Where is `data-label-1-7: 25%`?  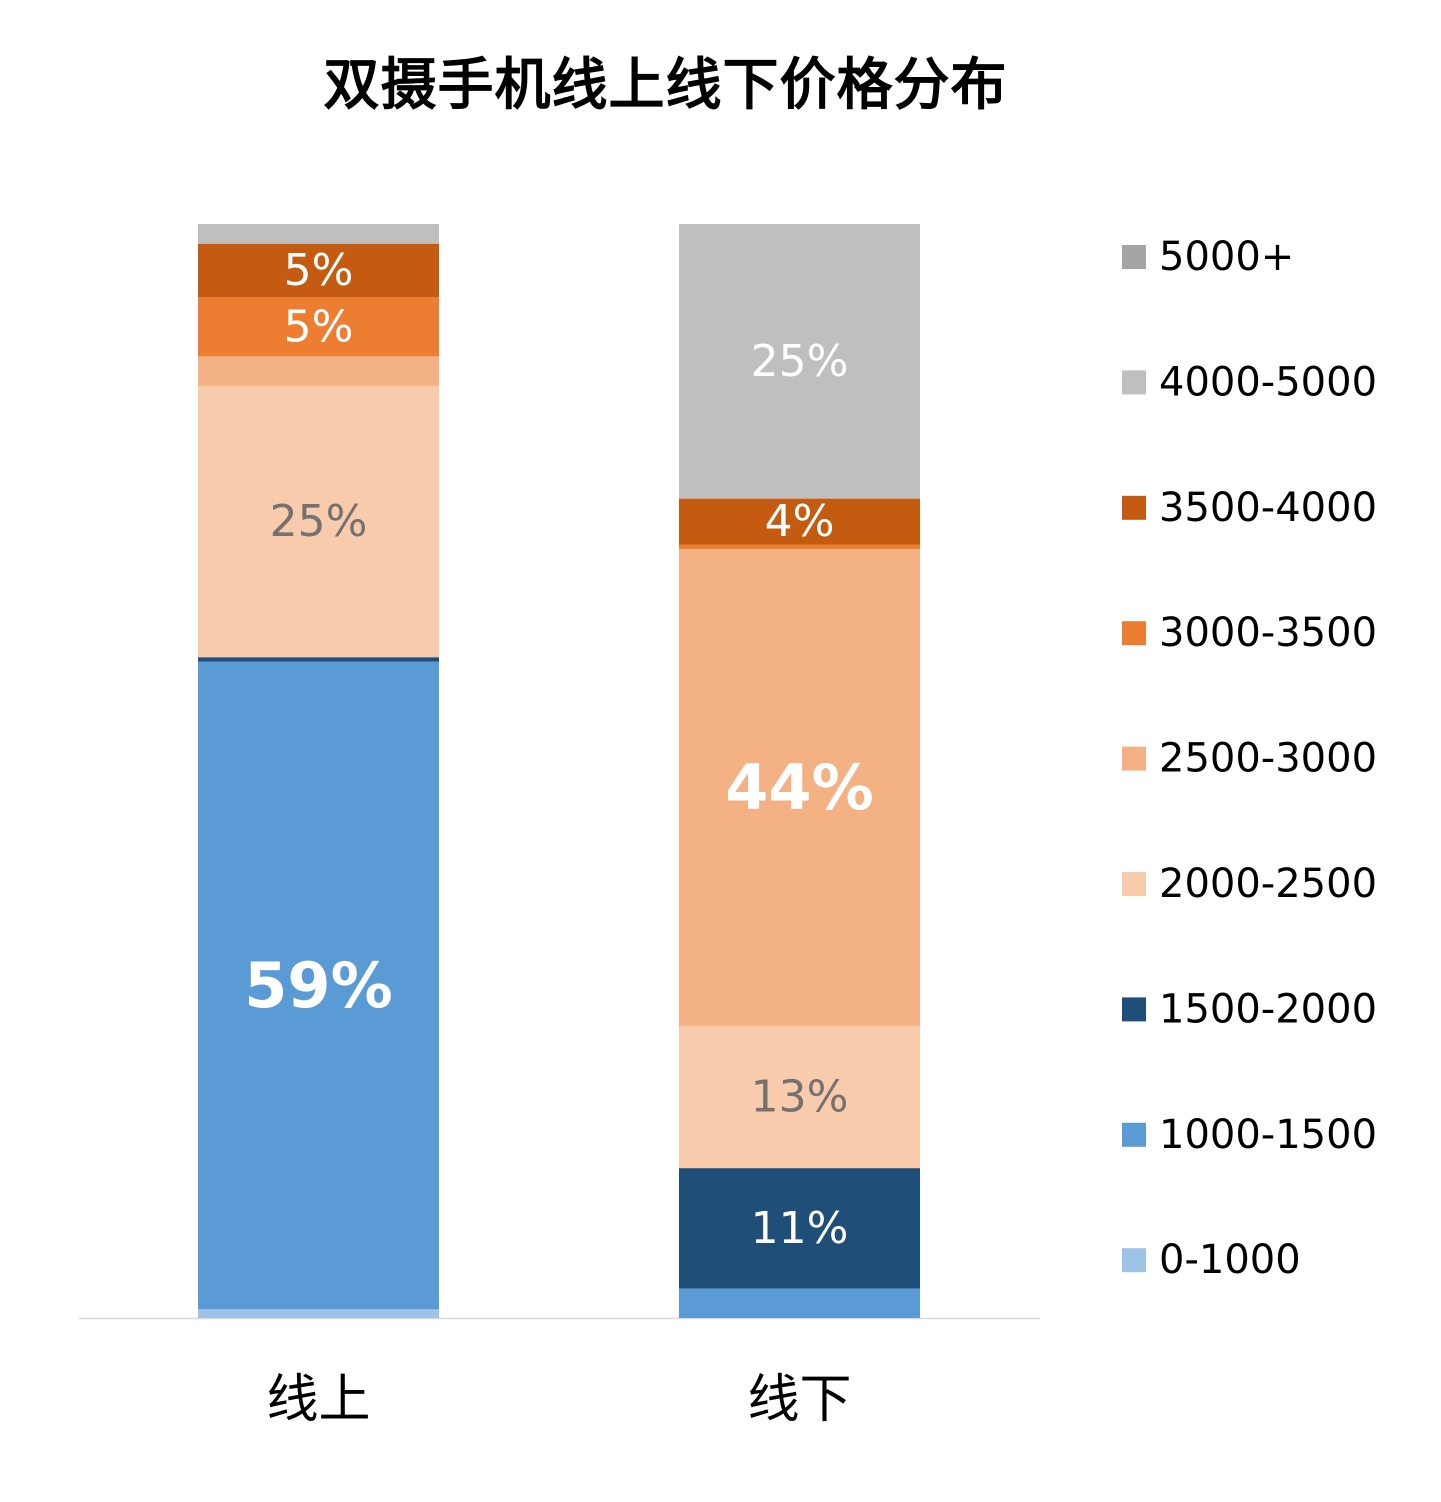 data-label-1-7: 25% is located at coordinates (800, 361).